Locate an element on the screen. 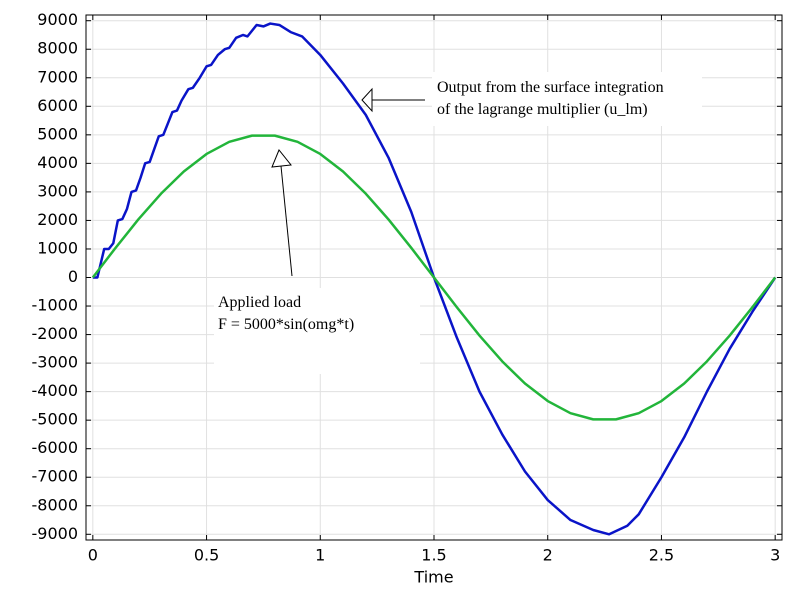  y-tick-label: 7000 is located at coordinates (57, 76).